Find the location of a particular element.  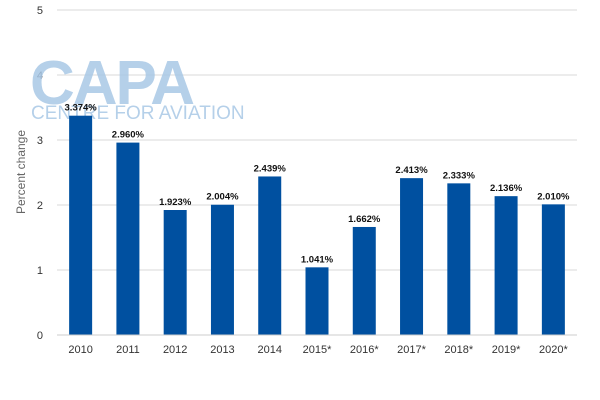

bar-2013 is located at coordinates (222, 269).